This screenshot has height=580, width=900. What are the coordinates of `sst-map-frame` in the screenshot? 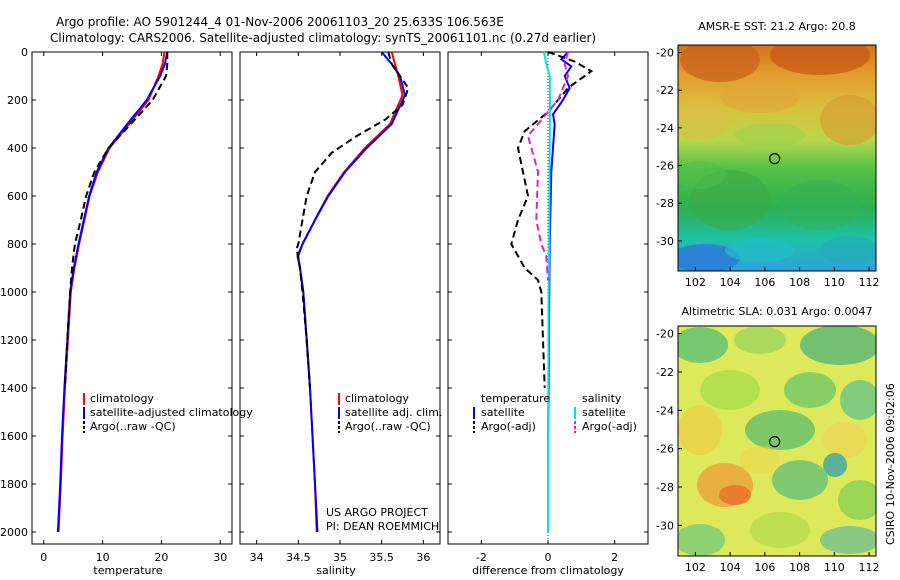 It's located at (777, 158).